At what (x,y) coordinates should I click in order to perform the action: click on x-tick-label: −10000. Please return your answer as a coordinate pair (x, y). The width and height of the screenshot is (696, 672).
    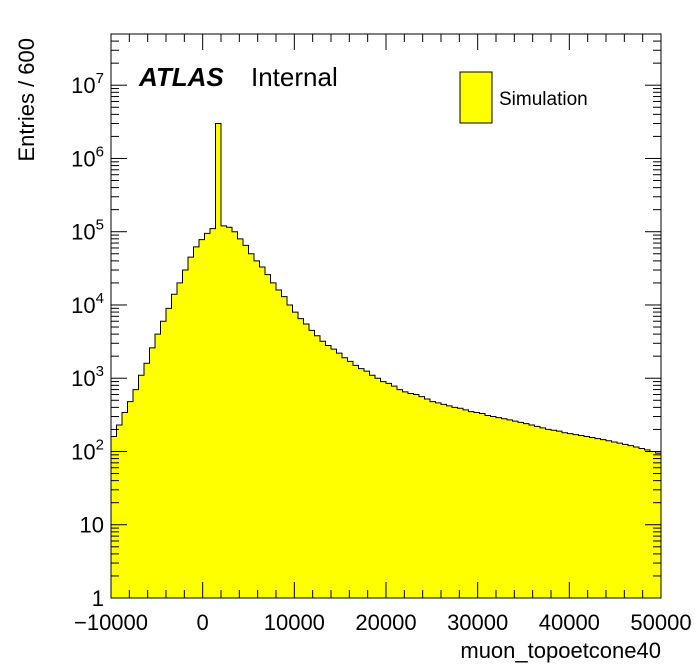
    Looking at the image, I should click on (111, 622).